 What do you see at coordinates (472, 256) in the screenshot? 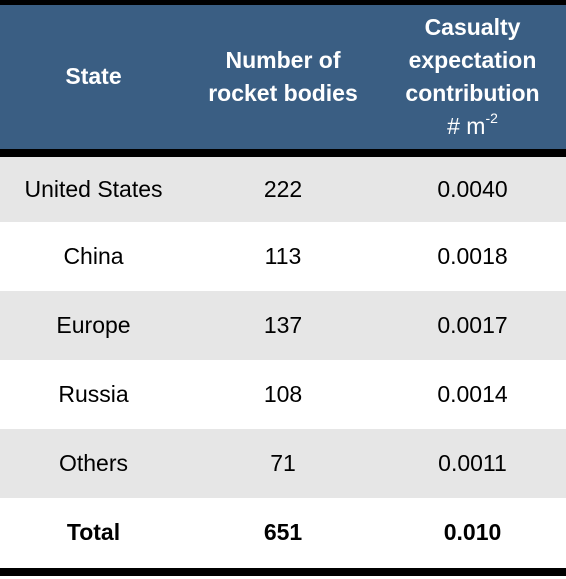
I see `cell-casualty: 0.0018` at bounding box center [472, 256].